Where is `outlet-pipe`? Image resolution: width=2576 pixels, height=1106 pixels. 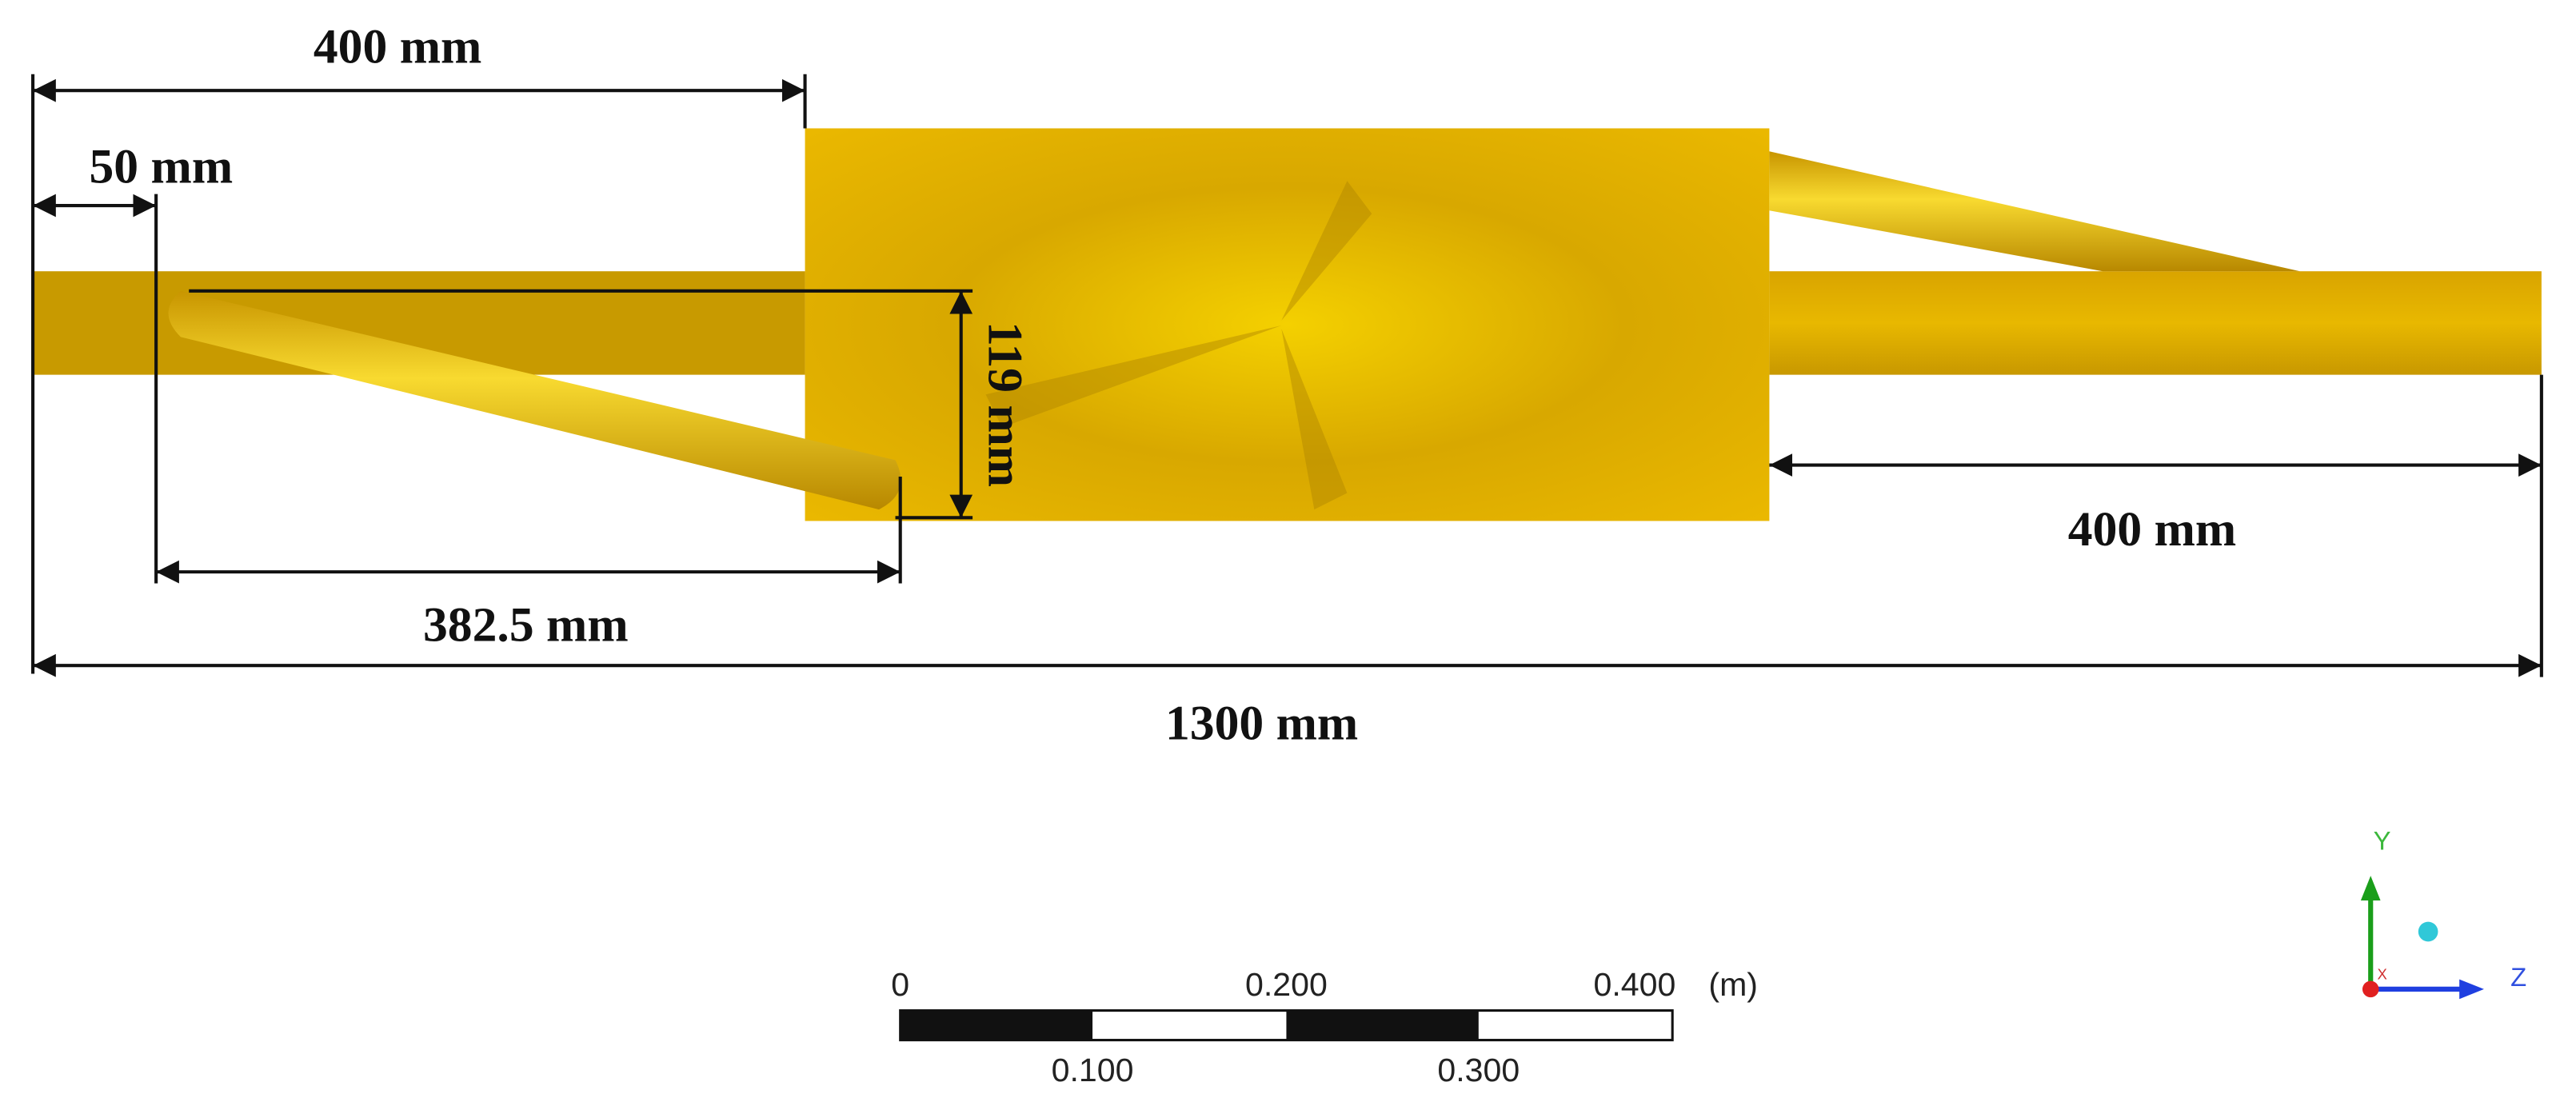 outlet-pipe is located at coordinates (2156, 323).